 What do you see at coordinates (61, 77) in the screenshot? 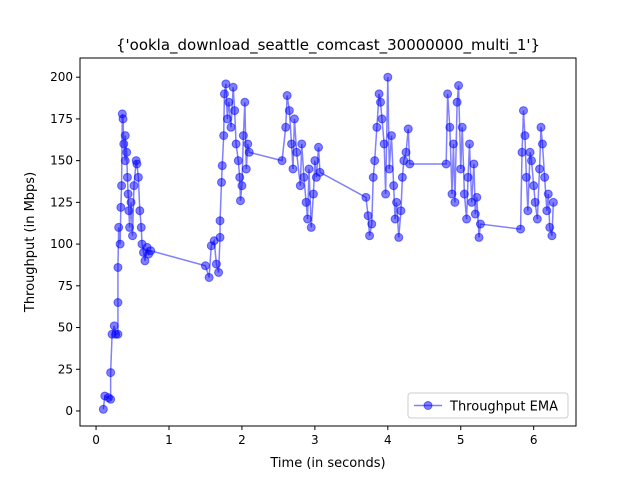
I see `y-tick-label: 200` at bounding box center [61, 77].